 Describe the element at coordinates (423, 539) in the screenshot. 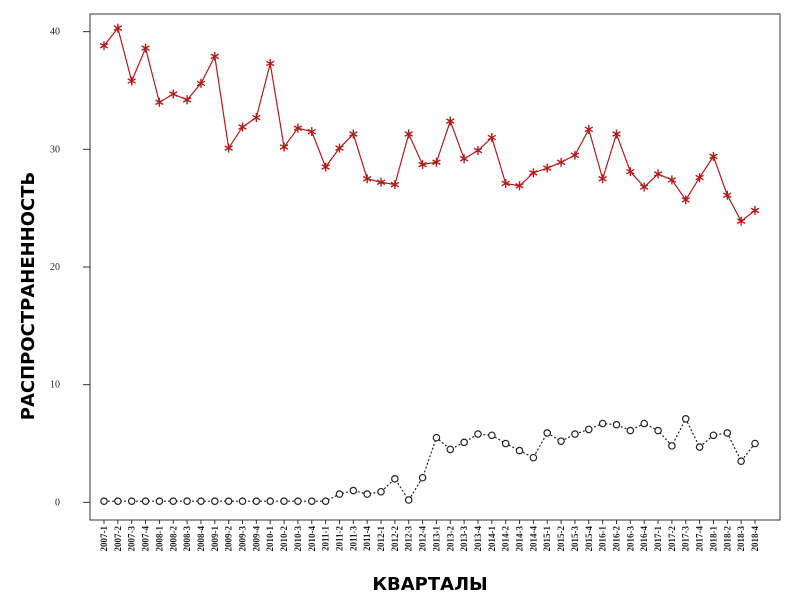

I see `x-tick-label: 2012-4` at that location.